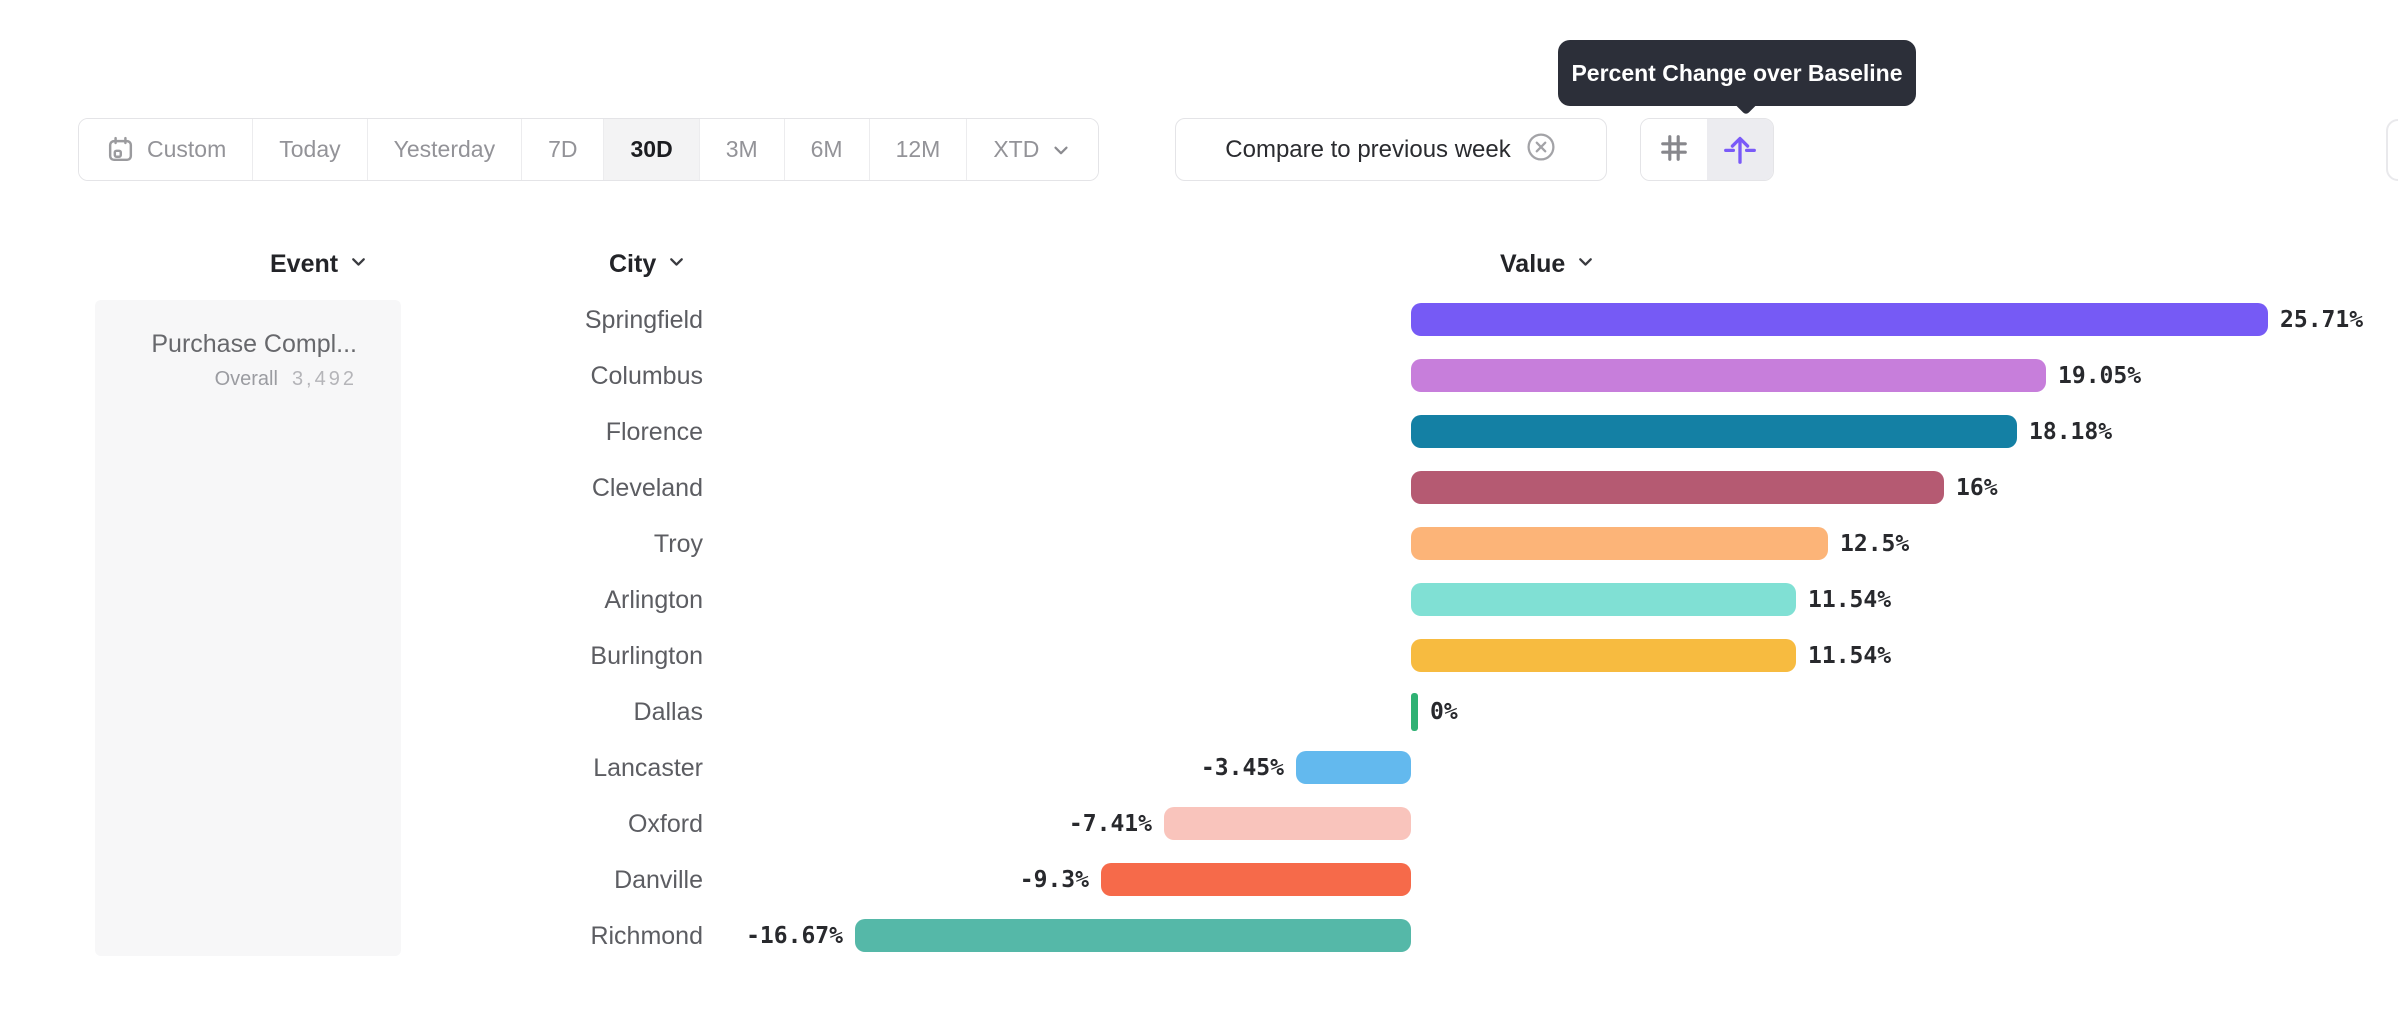 The height and width of the screenshot is (1022, 2398). I want to click on chart-row: Arlington 11.54%, so click(1199, 600).